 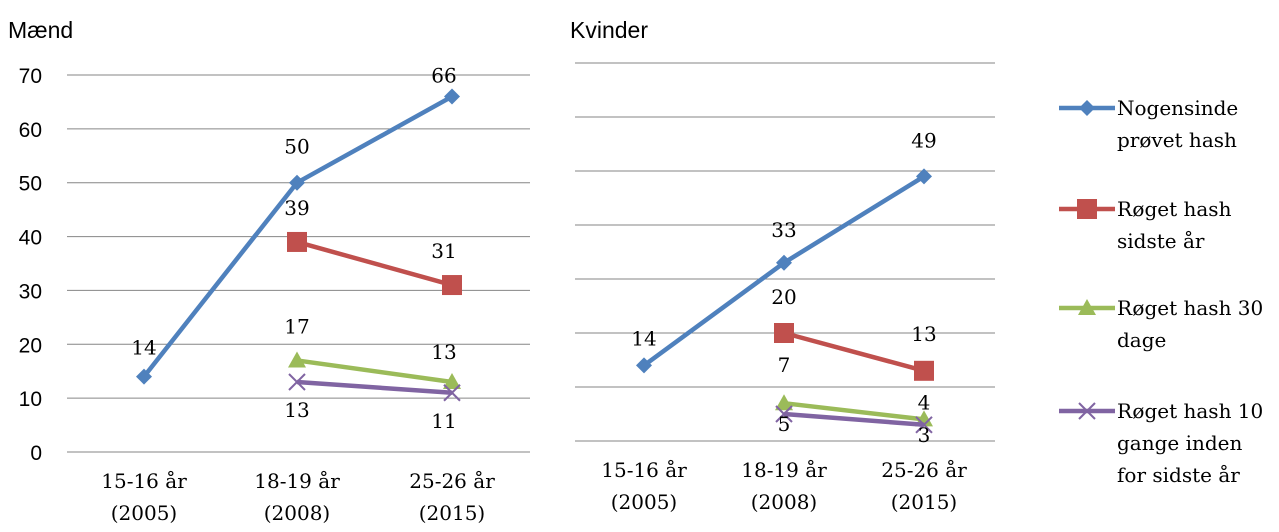 What do you see at coordinates (297, 481) in the screenshot?
I see `xtick-label-men-1-0: 18-19 år` at bounding box center [297, 481].